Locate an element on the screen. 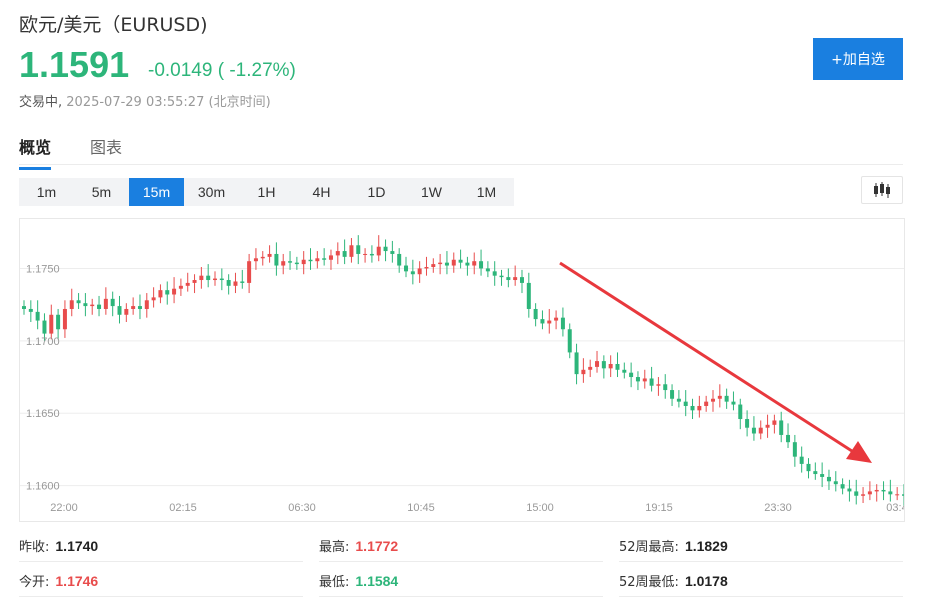 The width and height of the screenshot is (926, 612). tab-bar: 概览 图表 is located at coordinates (461, 150).